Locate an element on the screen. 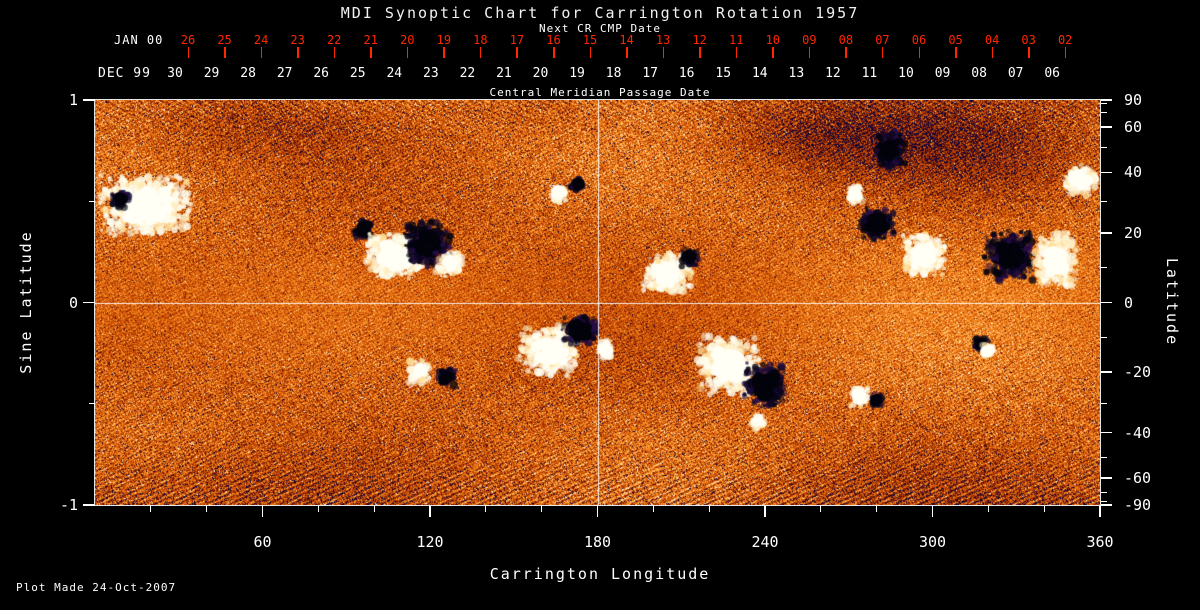 This screenshot has height=610, width=1200. jan-tick-label: 20 is located at coordinates (407, 40).